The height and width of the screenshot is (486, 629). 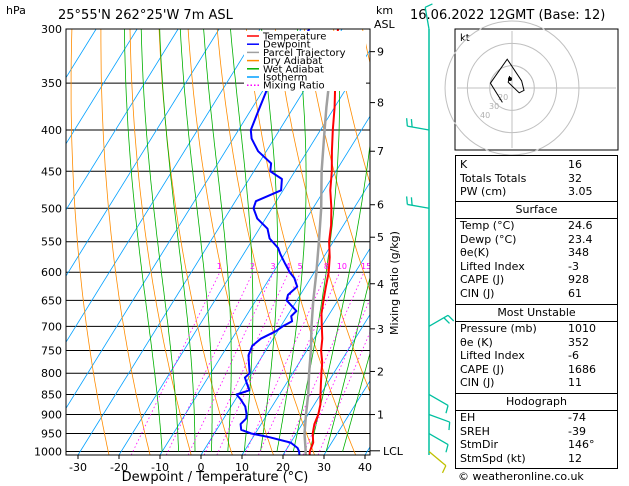 I want to click on footer-credit: © weatheronline.co.uk, so click(x=521, y=476).